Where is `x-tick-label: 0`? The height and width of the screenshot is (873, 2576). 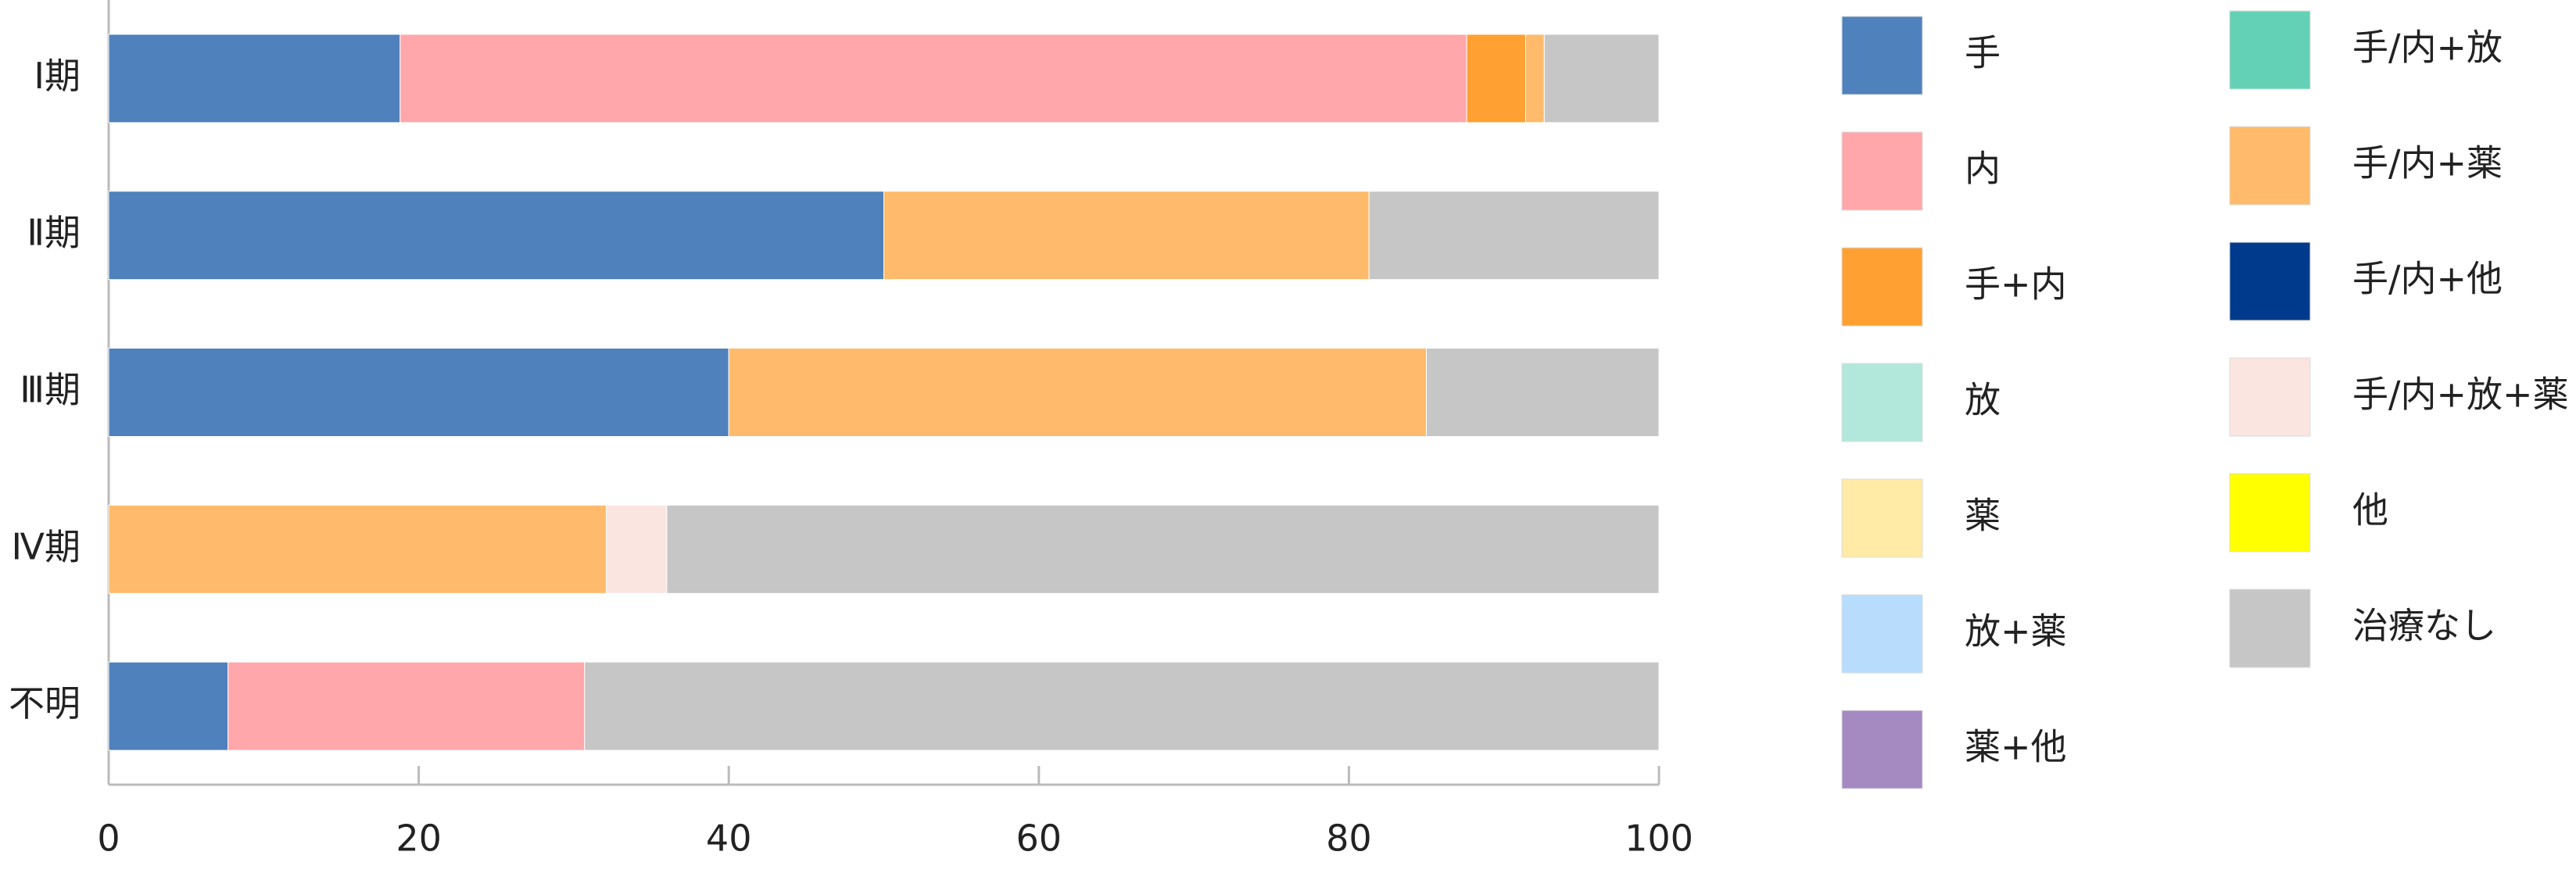
x-tick-label: 0 is located at coordinates (108, 839).